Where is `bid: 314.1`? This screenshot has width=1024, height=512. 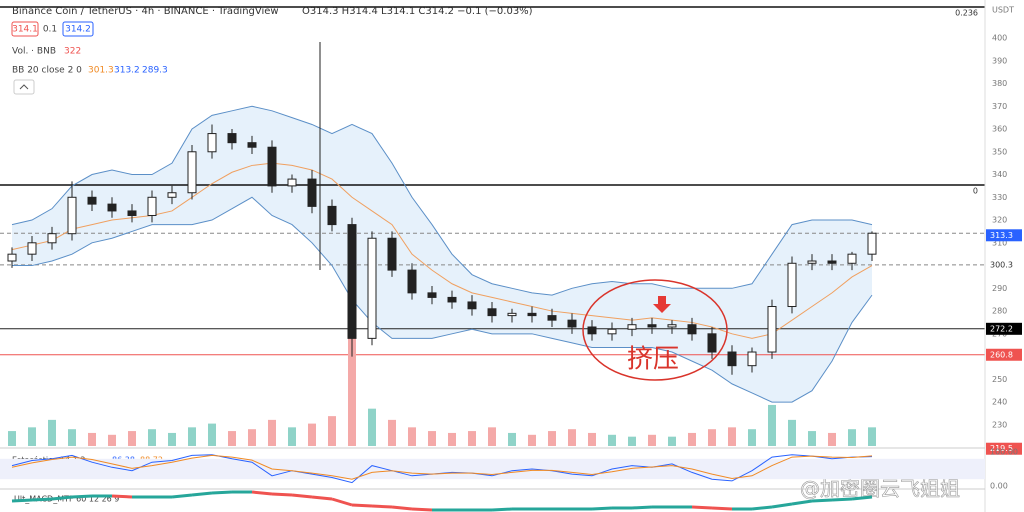
bid: 314.1 is located at coordinates (25, 30).